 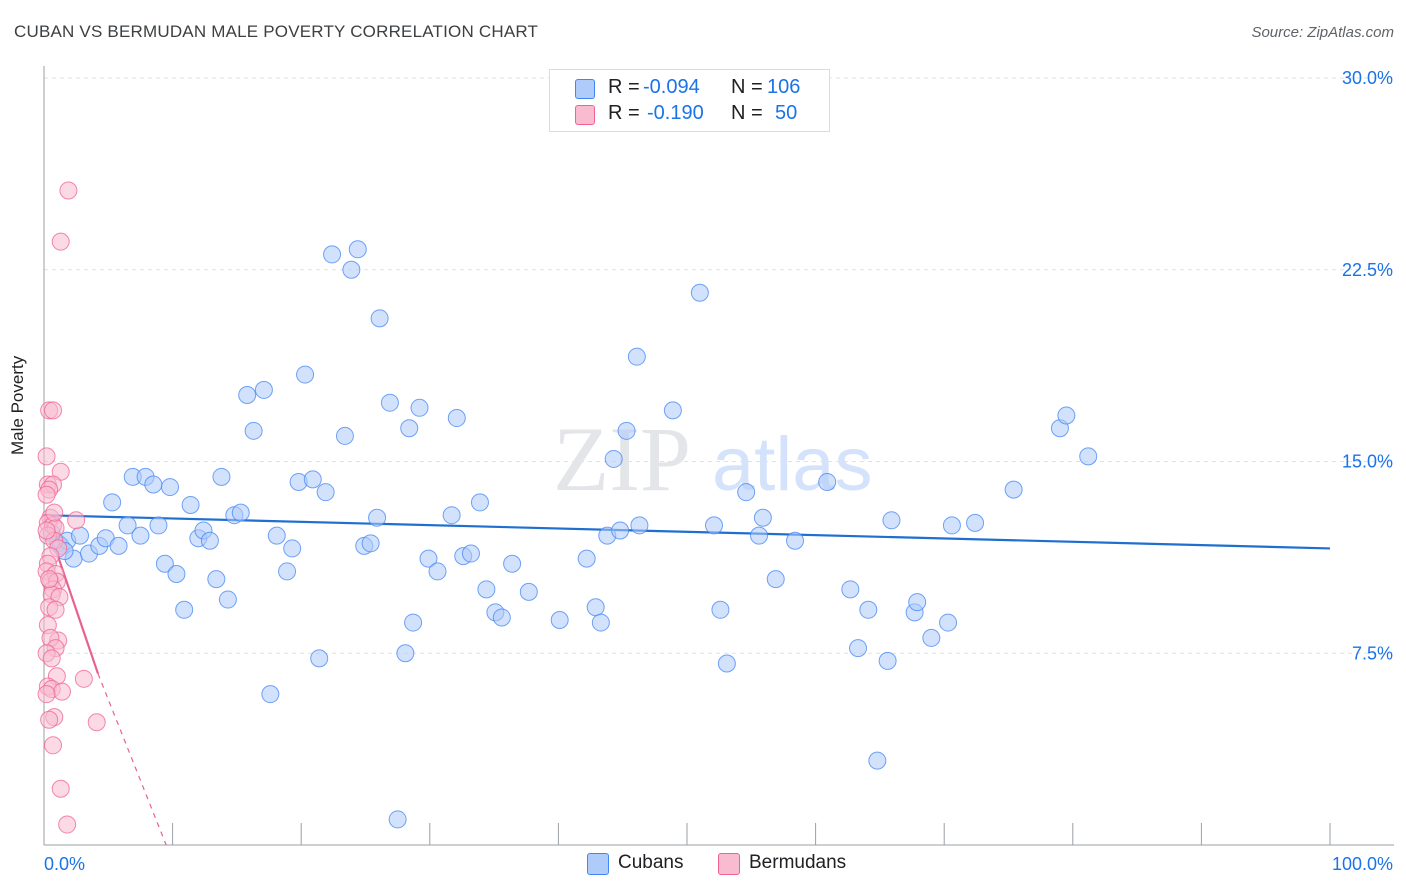 What do you see at coordinates (792, 464) in the screenshot?
I see `watermark-atlas: atlas` at bounding box center [792, 464].